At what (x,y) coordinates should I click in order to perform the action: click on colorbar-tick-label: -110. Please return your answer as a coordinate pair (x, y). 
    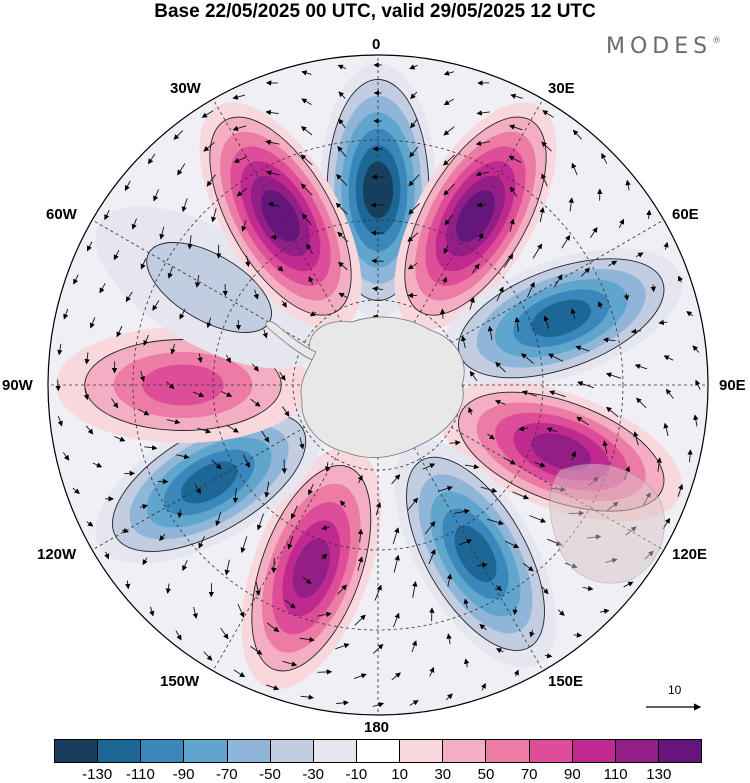
    Looking at the image, I should click on (140, 774).